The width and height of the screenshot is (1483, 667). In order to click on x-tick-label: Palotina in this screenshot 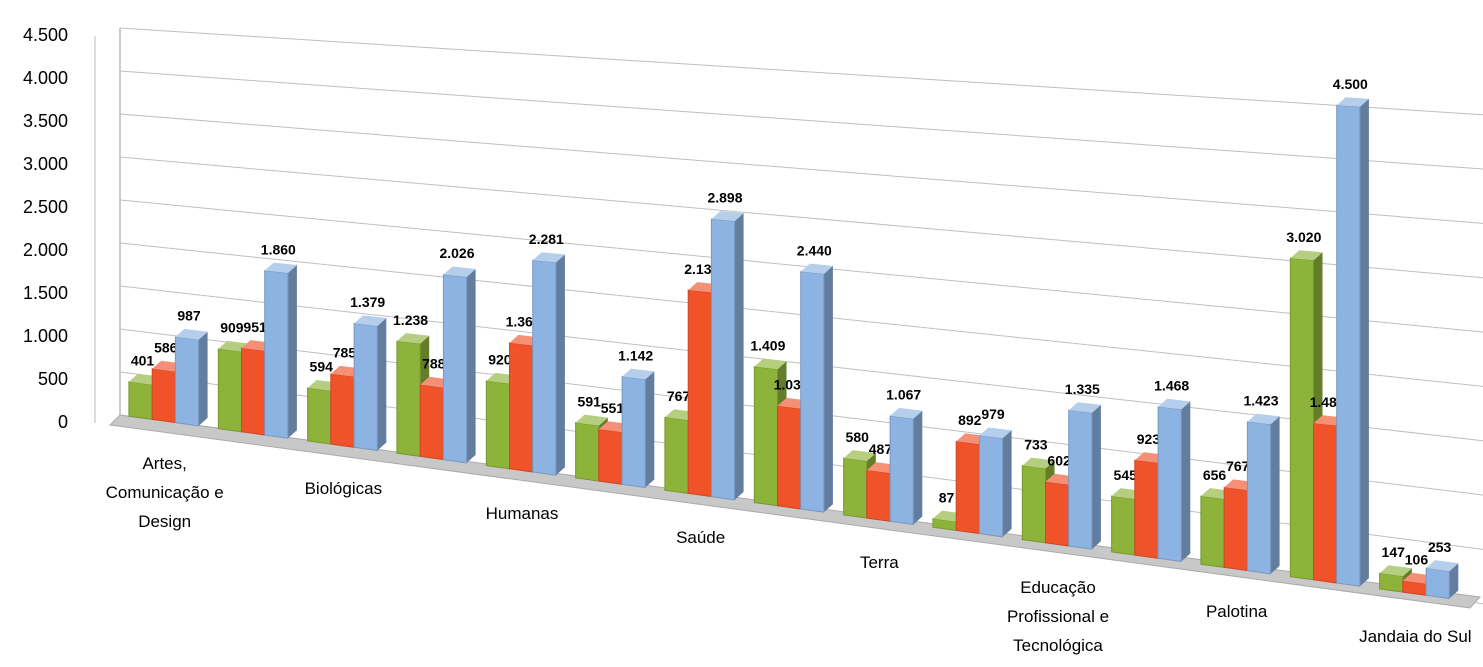, I will do `click(1236, 612)`.